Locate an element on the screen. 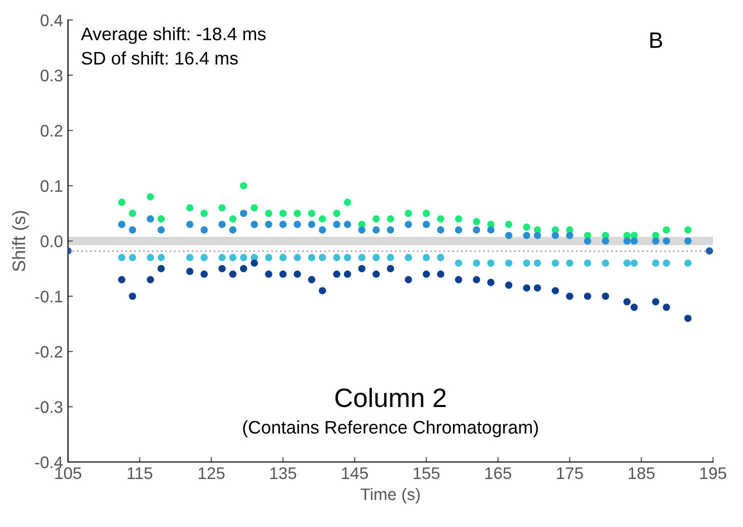  x-tick-label: 165 is located at coordinates (498, 473).